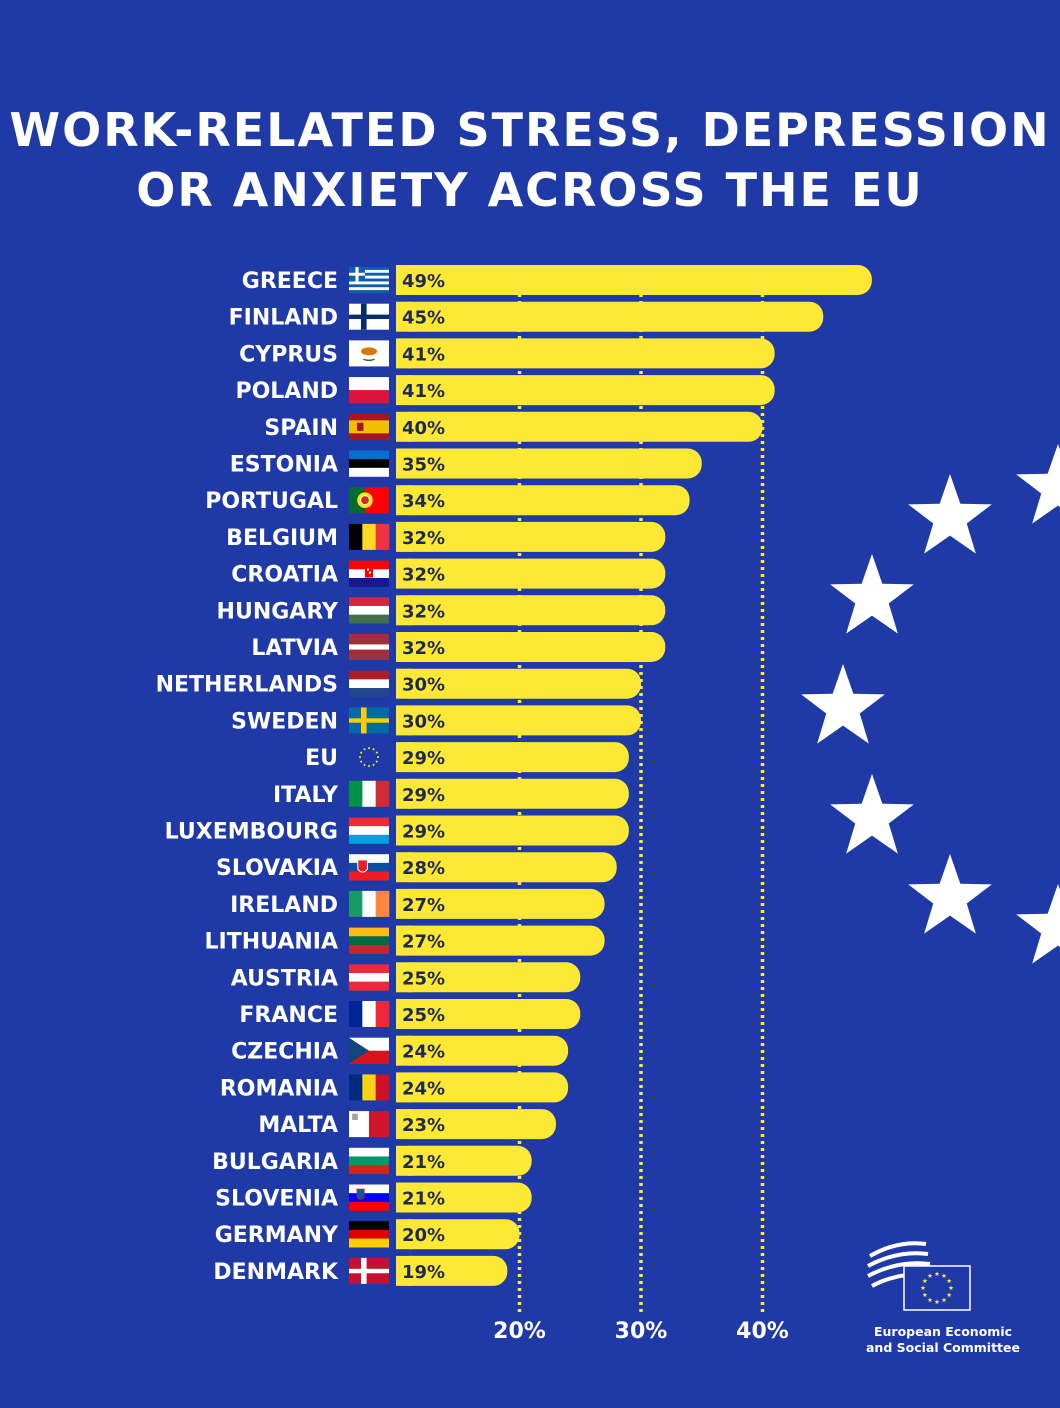  I want to click on bar-netherlands, so click(518, 683).